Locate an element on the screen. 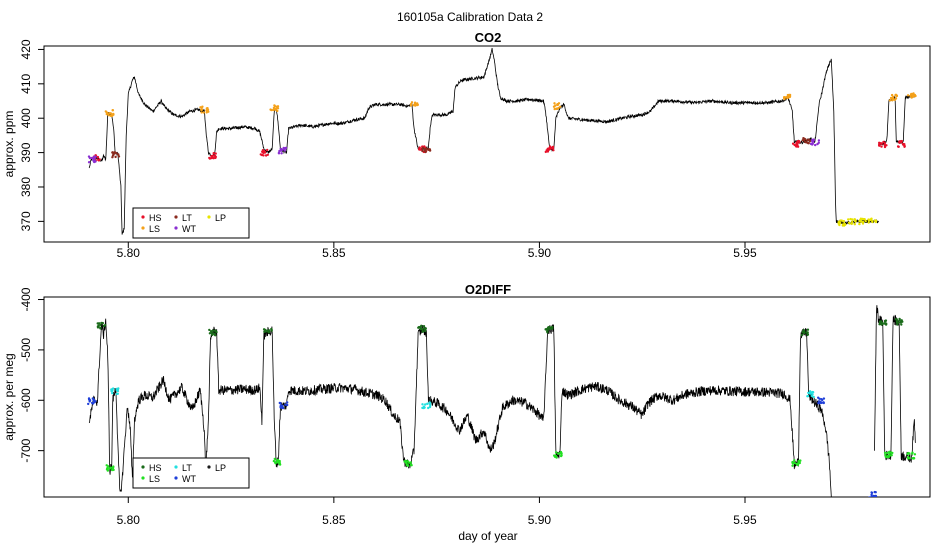 The image size is (950, 550). co2-y-axis-label: approx. ppm is located at coordinates (9, 144).